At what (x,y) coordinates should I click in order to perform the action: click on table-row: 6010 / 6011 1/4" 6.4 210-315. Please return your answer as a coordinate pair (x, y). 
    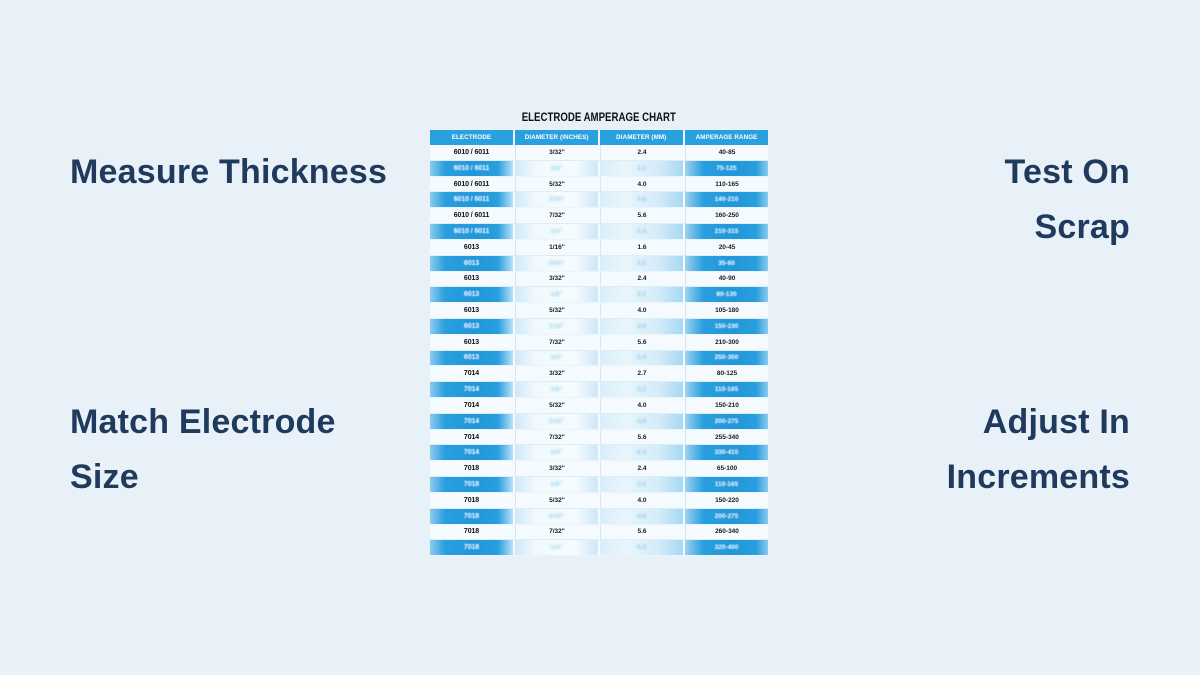
    Looking at the image, I should click on (599, 232).